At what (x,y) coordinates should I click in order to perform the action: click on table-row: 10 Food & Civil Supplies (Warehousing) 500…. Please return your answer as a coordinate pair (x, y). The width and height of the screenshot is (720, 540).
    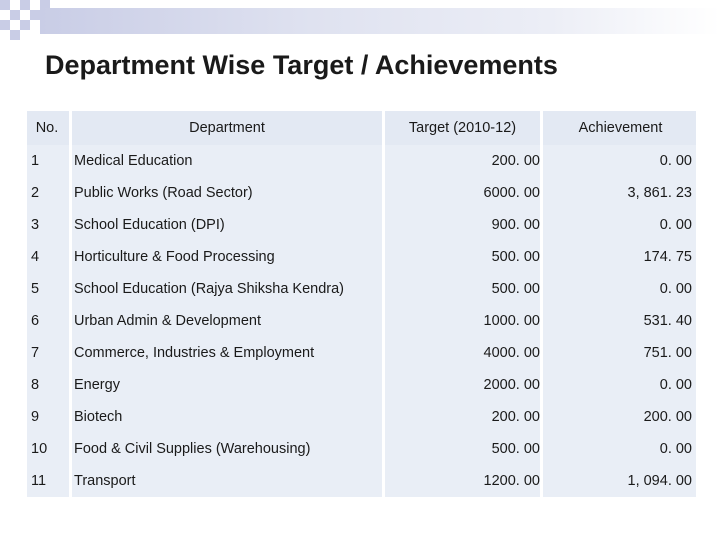
    Looking at the image, I should click on (361, 449).